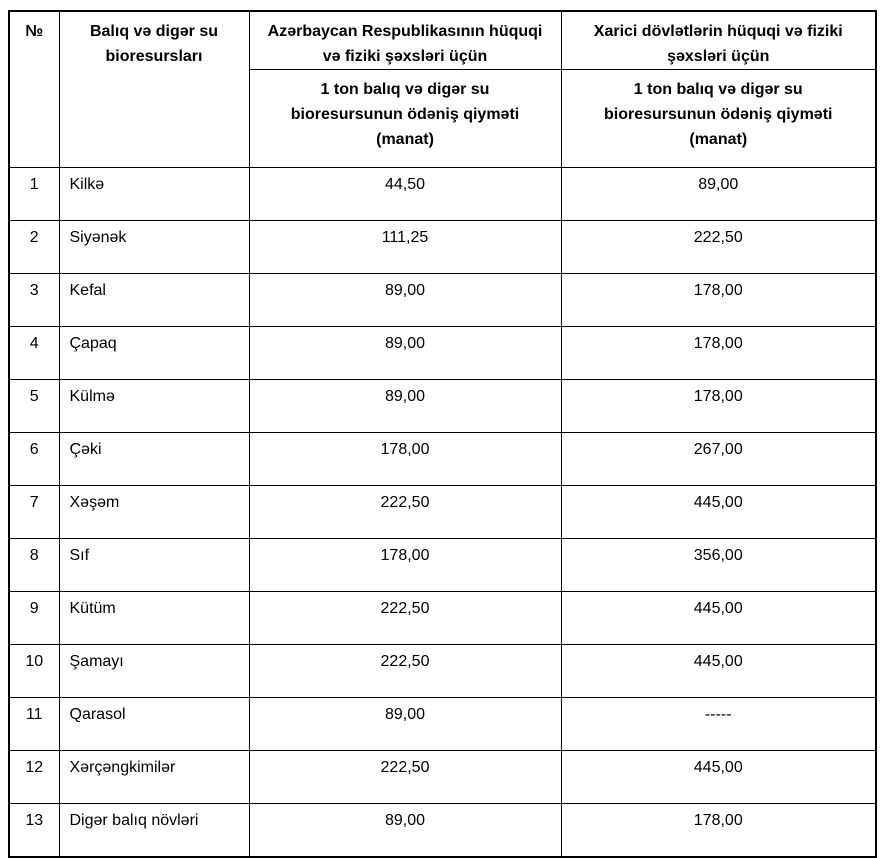  Describe the element at coordinates (34, 194) in the screenshot. I see `row-number-cell: 1` at that location.